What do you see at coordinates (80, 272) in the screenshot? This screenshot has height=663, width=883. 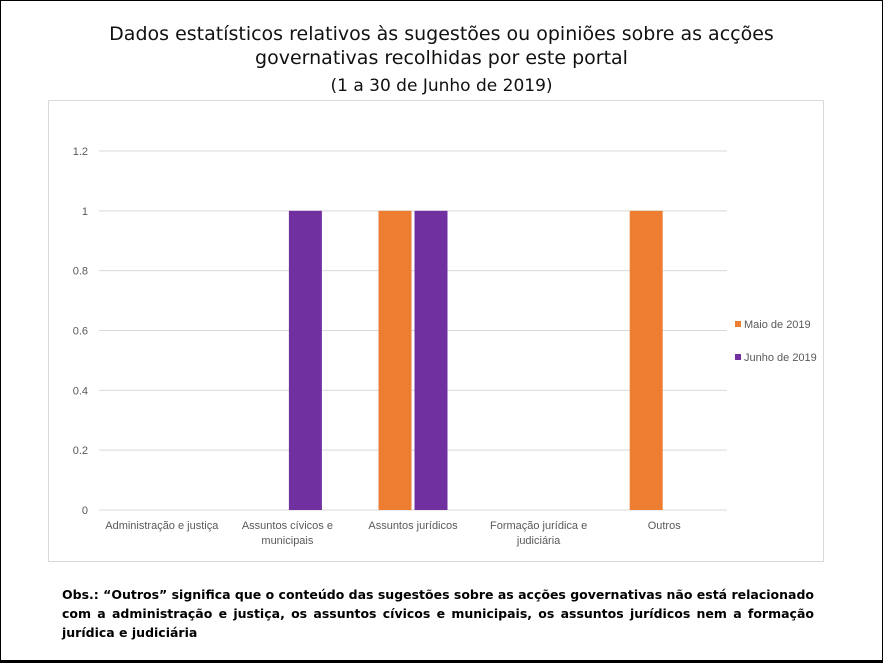 I see `y-tick-label: 0.8` at bounding box center [80, 272].